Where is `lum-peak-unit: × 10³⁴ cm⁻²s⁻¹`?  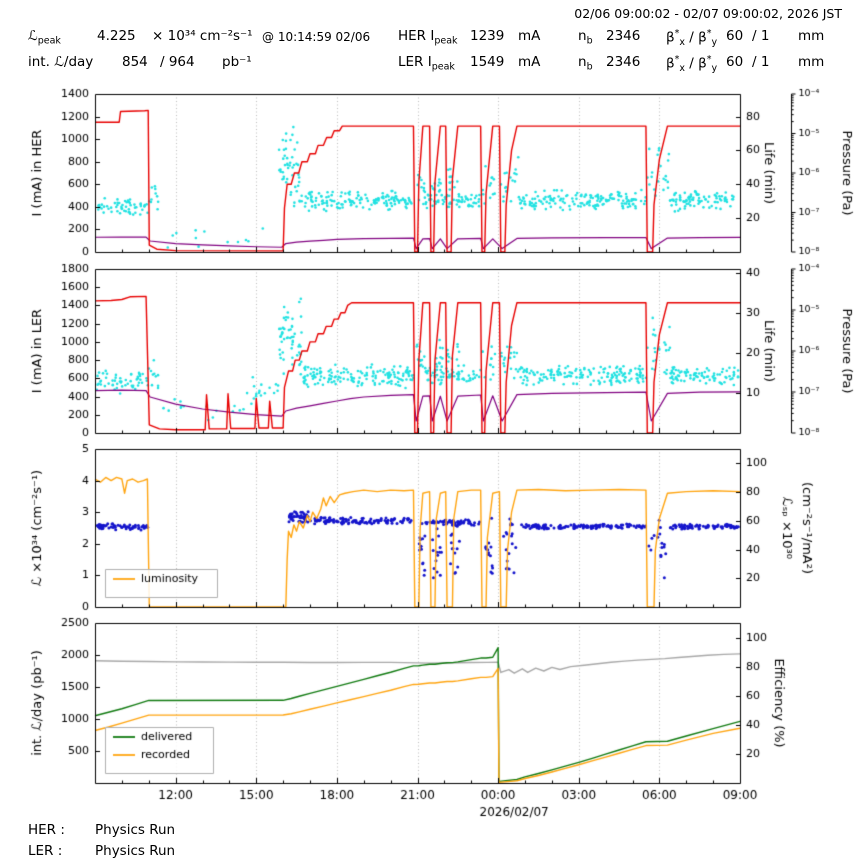 lum-peak-unit: × 10³⁴ cm⁻²s⁻¹ is located at coordinates (202, 36).